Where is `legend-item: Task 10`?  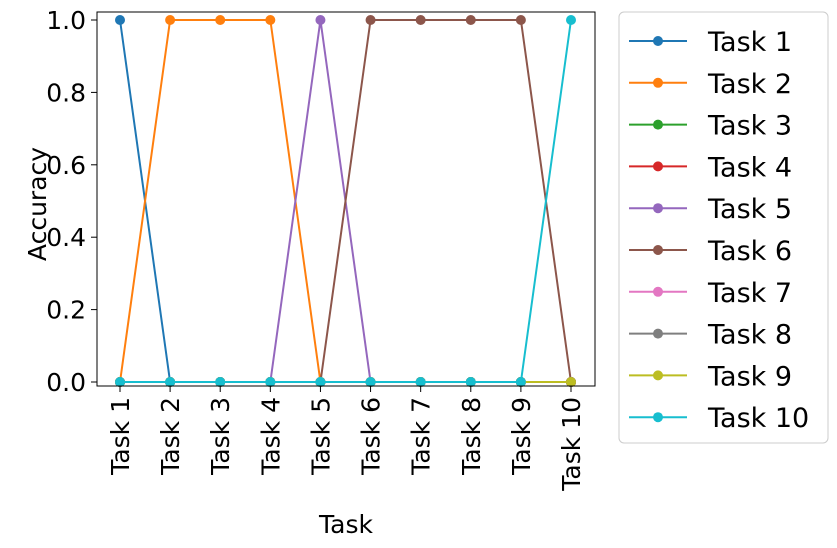
legend-item: Task 10 is located at coordinates (719, 418).